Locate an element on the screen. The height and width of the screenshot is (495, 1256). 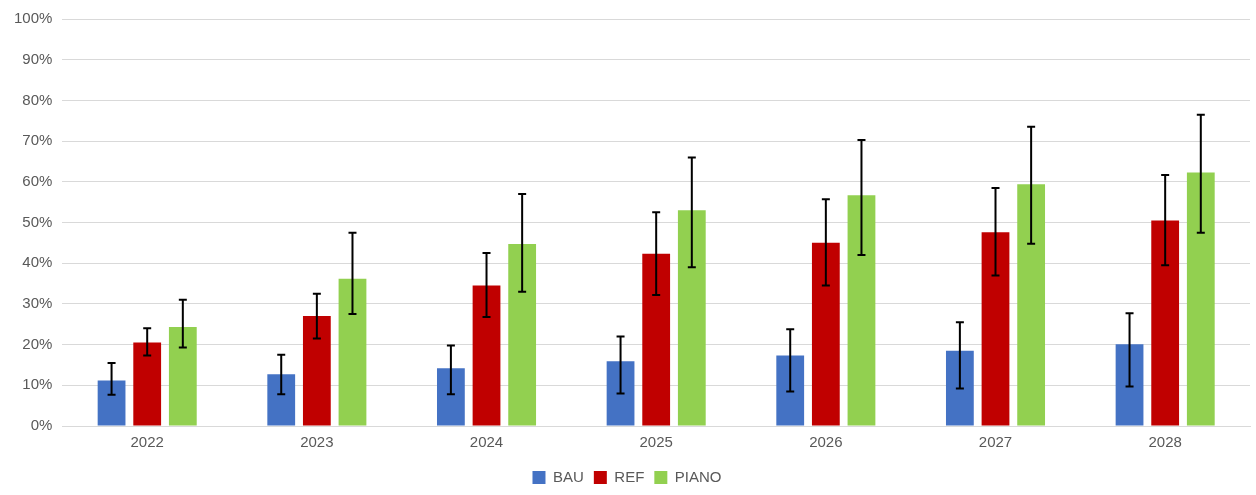
y-tick-label: 60% is located at coordinates (37, 180).